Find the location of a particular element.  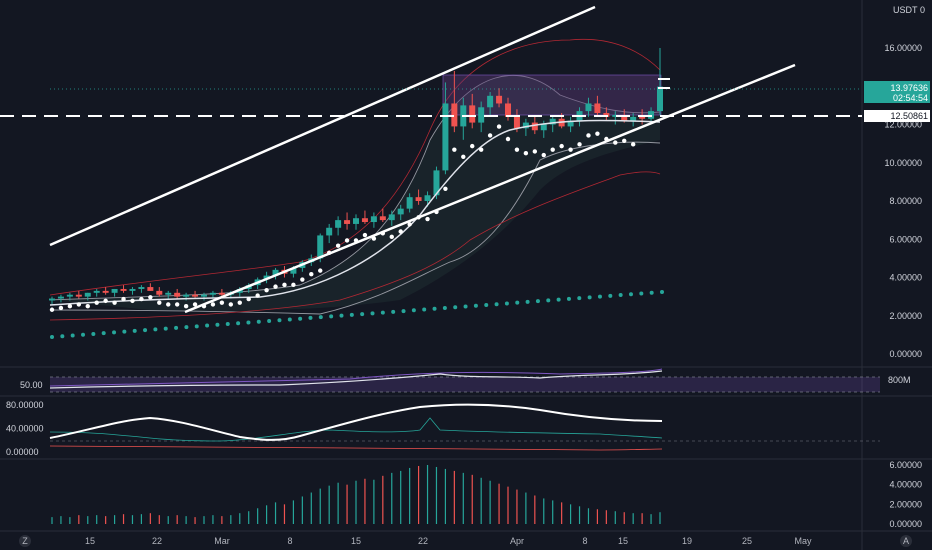

volume-tick-label: 6.00000 is located at coordinates (905, 465).